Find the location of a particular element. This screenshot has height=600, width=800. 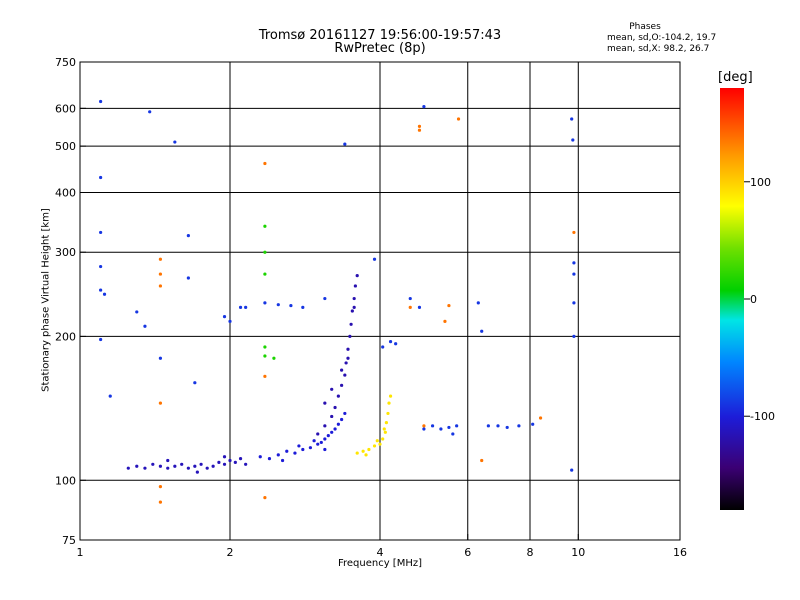

stats-o-mode: mean, sd,O:-104.2, 19.7 is located at coordinates (662, 38).